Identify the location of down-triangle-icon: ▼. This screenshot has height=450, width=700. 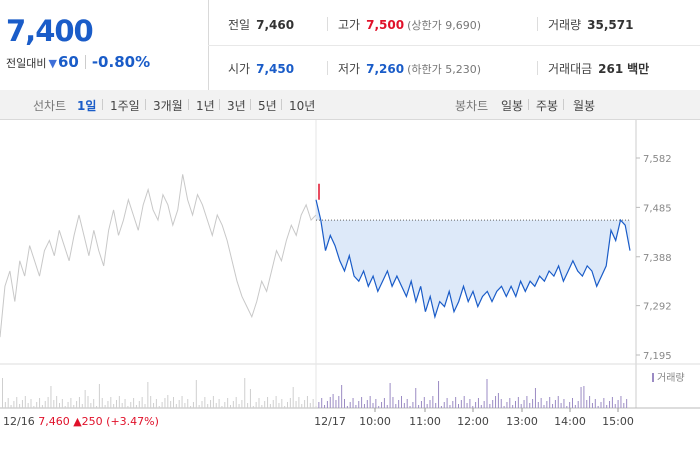
(52, 63).